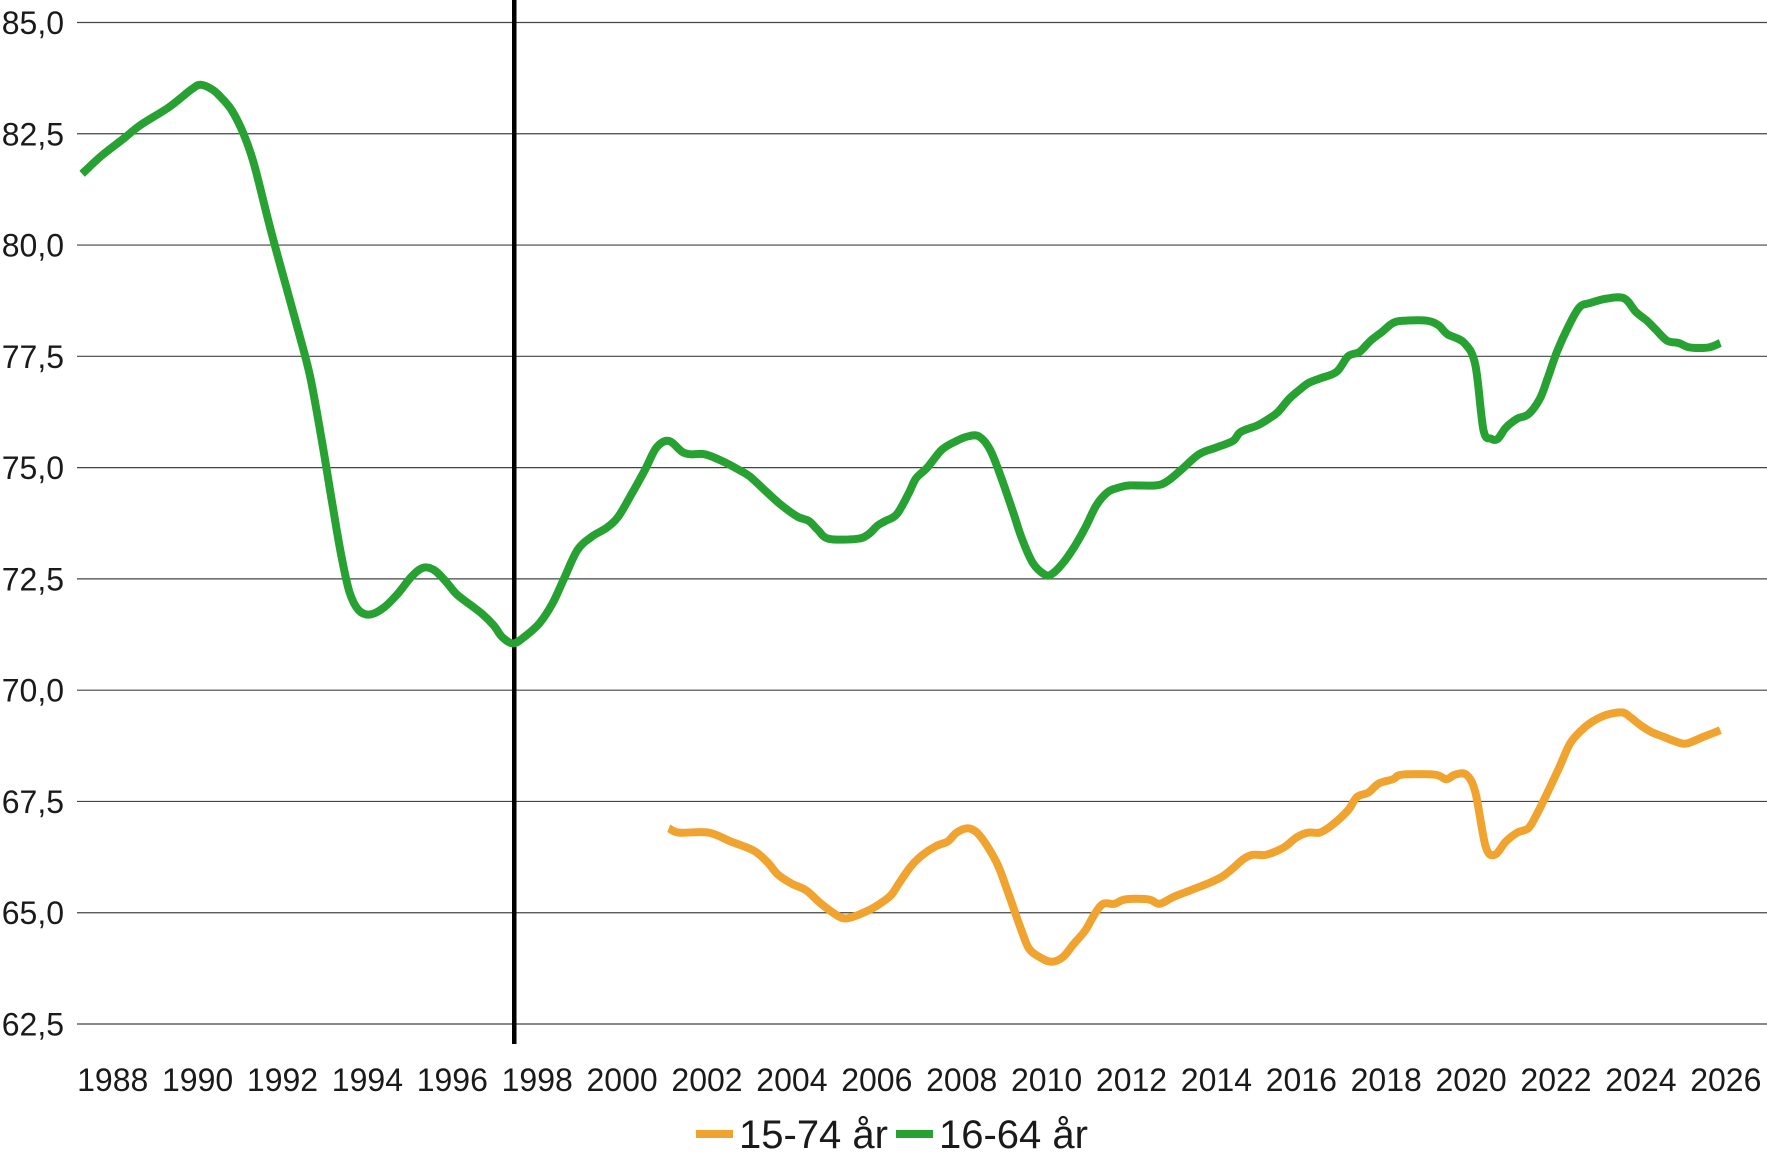  What do you see at coordinates (537, 1080) in the screenshot?
I see `x-tick-label: 1998` at bounding box center [537, 1080].